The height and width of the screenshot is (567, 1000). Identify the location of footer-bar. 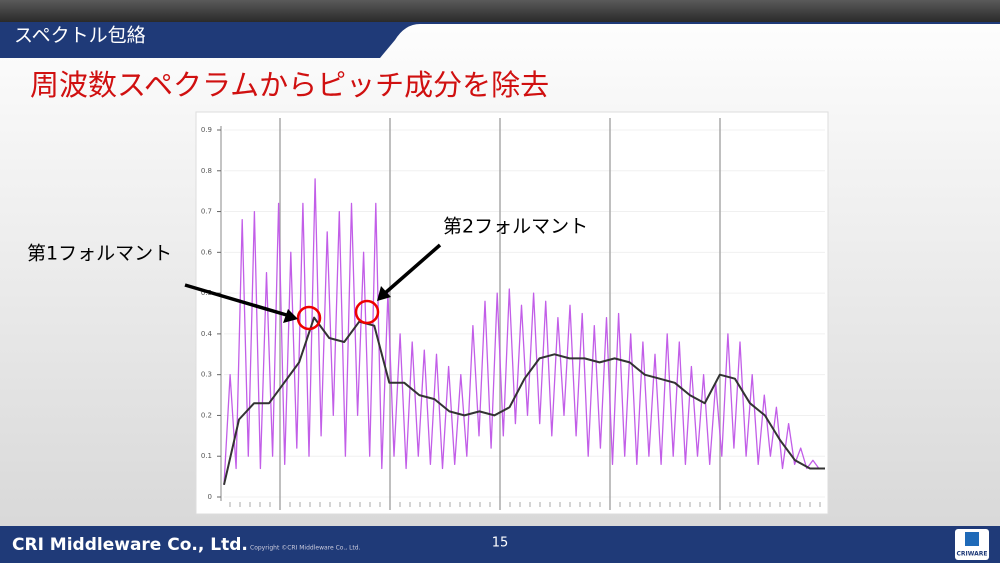
(500, 544).